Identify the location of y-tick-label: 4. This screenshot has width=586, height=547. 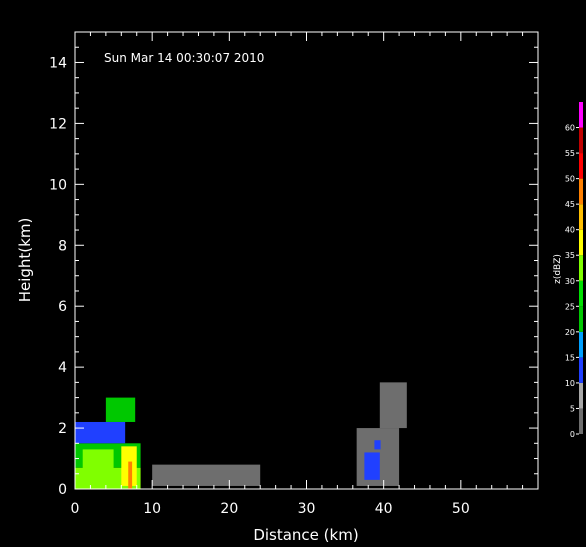
(62, 368).